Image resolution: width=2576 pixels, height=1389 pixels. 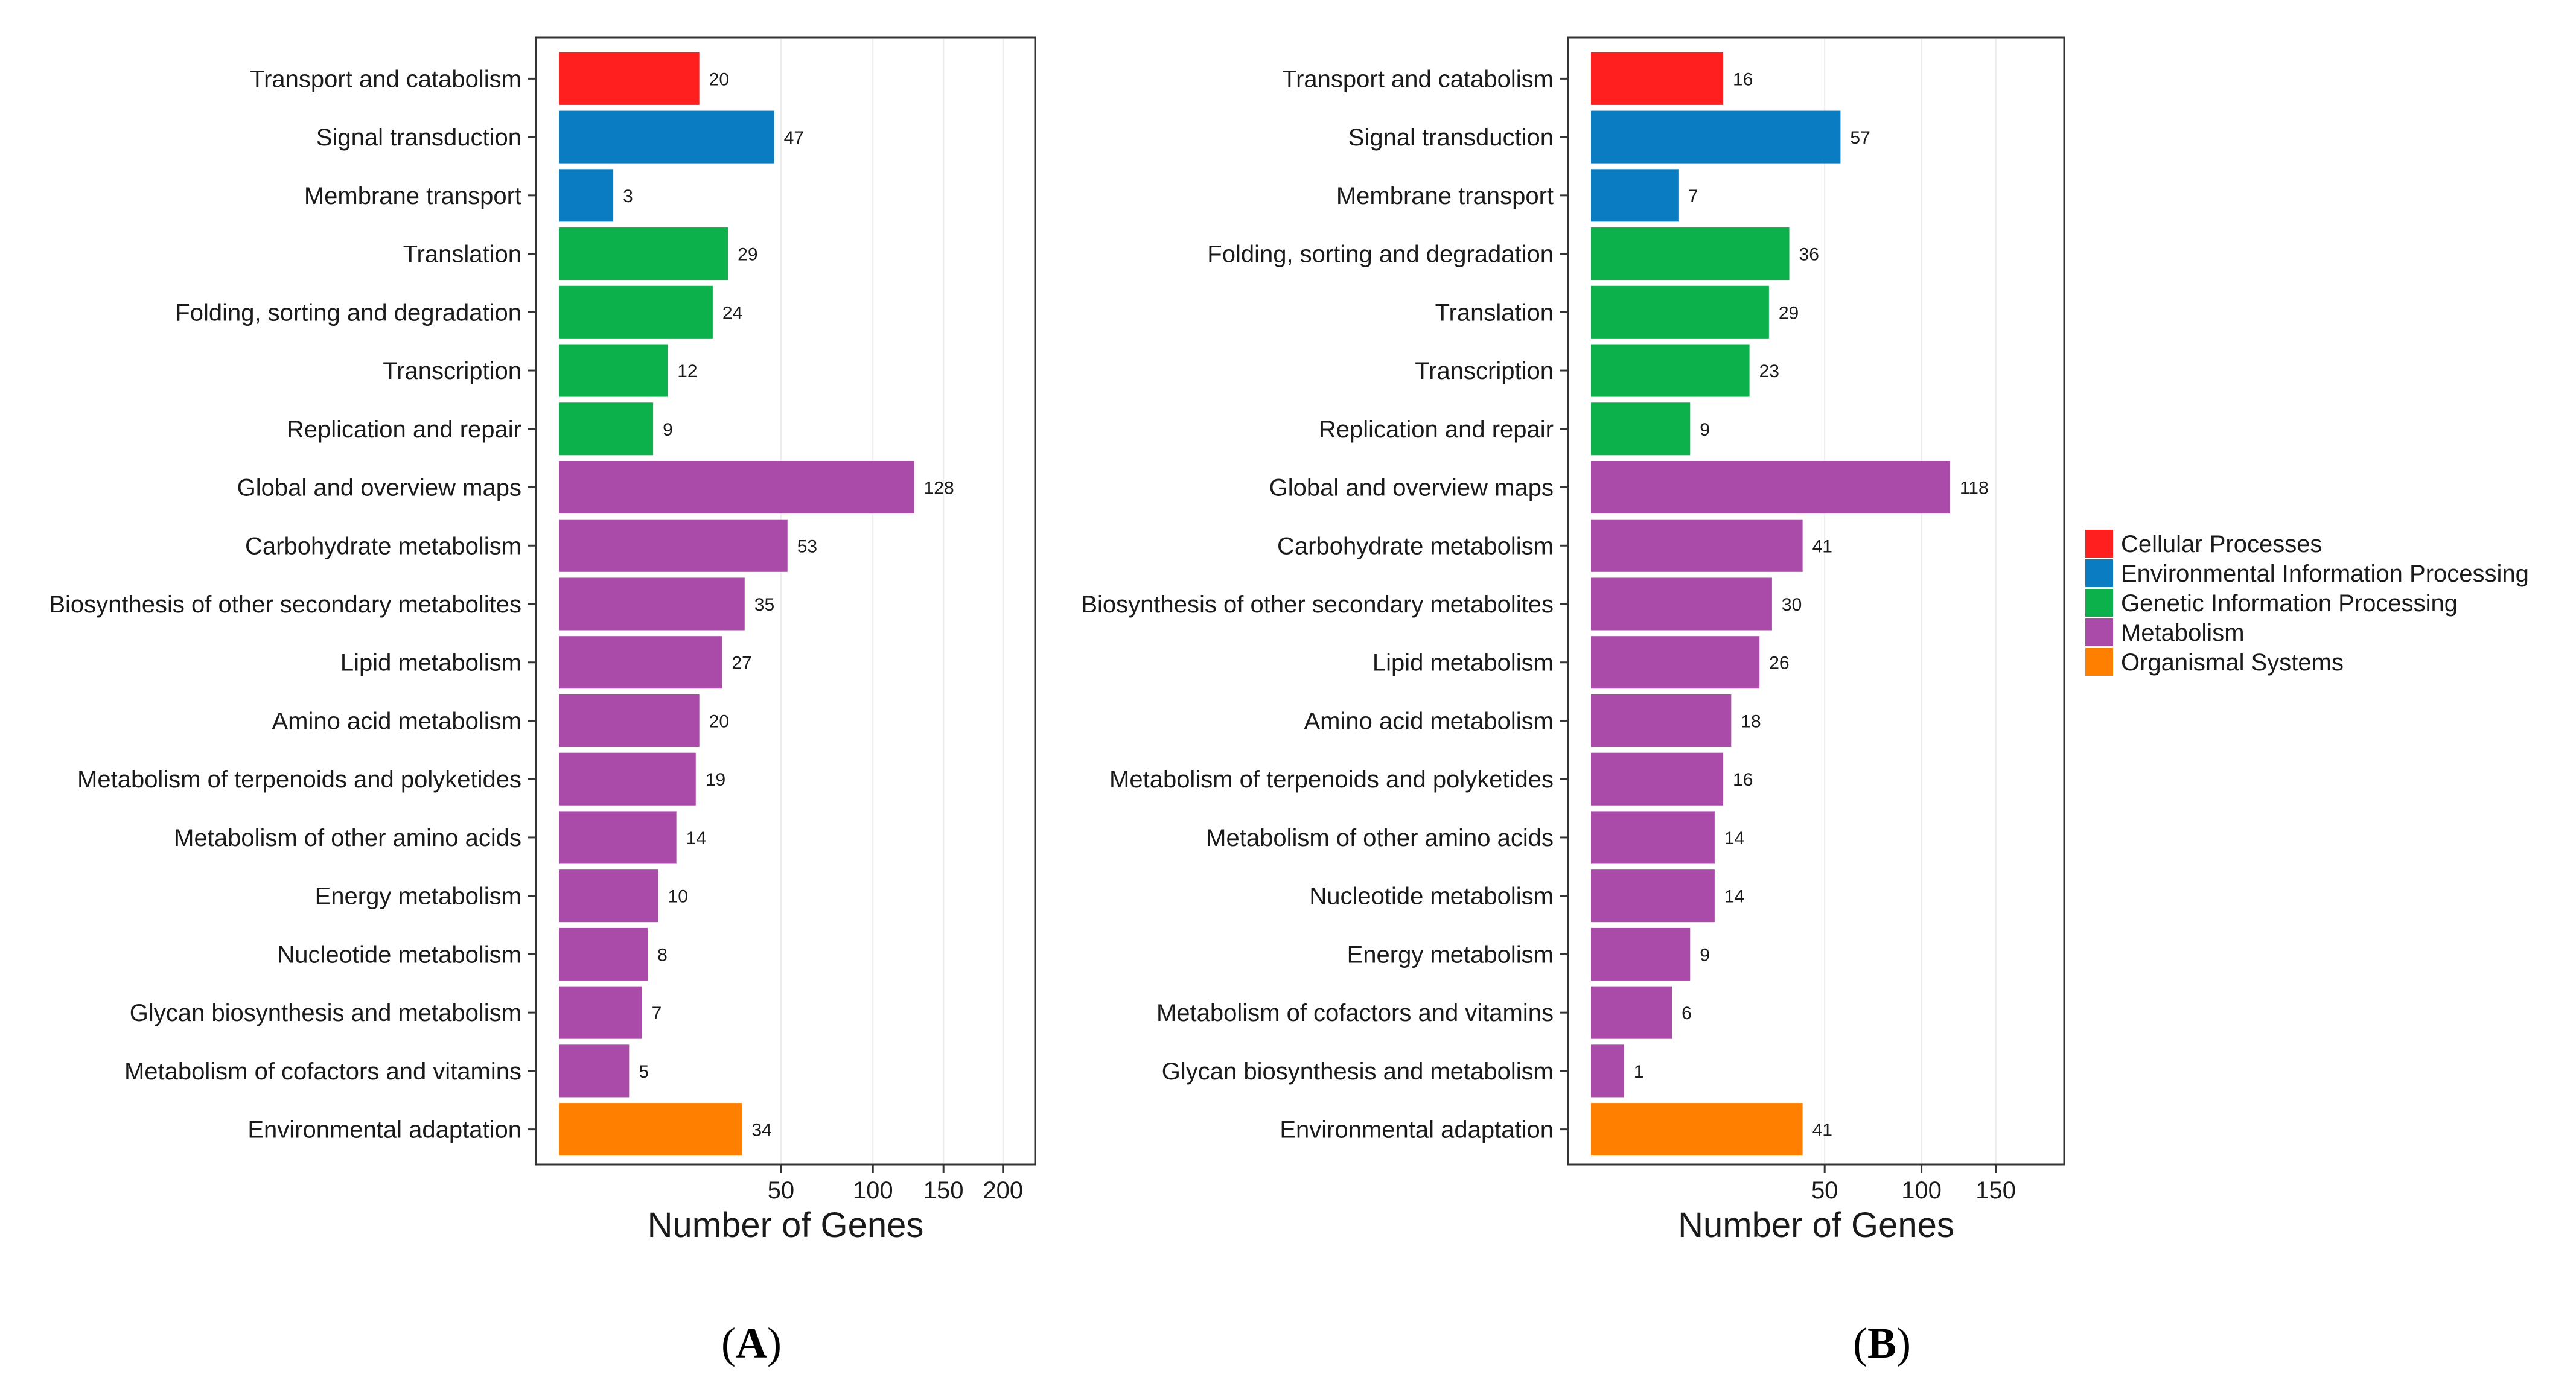 I want to click on value-label-b-transcription: 23, so click(x=1769, y=371).